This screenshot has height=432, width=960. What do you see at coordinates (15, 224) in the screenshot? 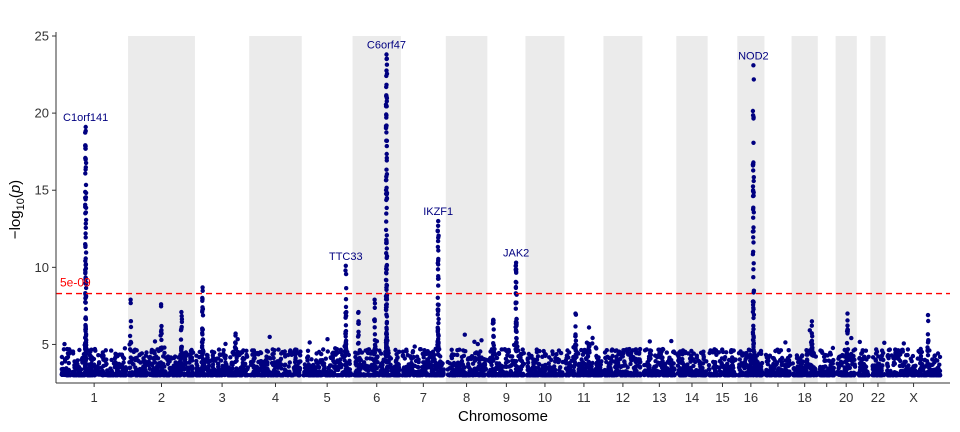
I see `y-axis-title-prefix: −log` at bounding box center [15, 224].